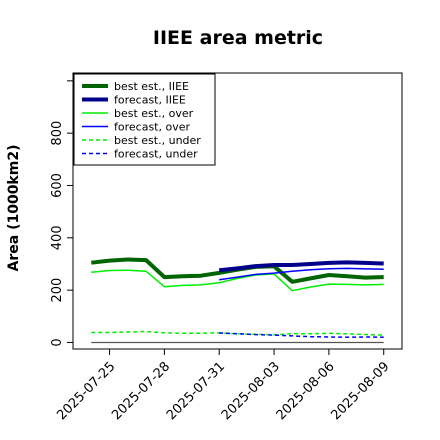  I want to click on x-tick-label: 2025-08-09, so click(361, 391).